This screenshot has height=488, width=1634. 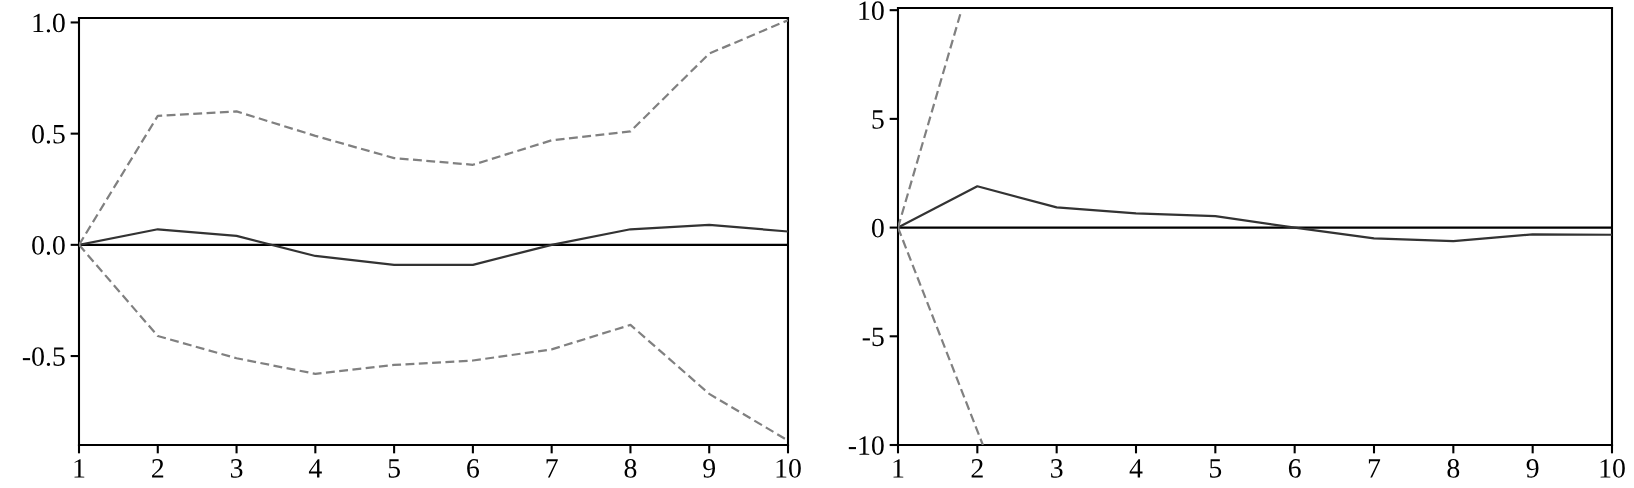 I want to click on y-tick-label: 10, so click(x=871, y=11).